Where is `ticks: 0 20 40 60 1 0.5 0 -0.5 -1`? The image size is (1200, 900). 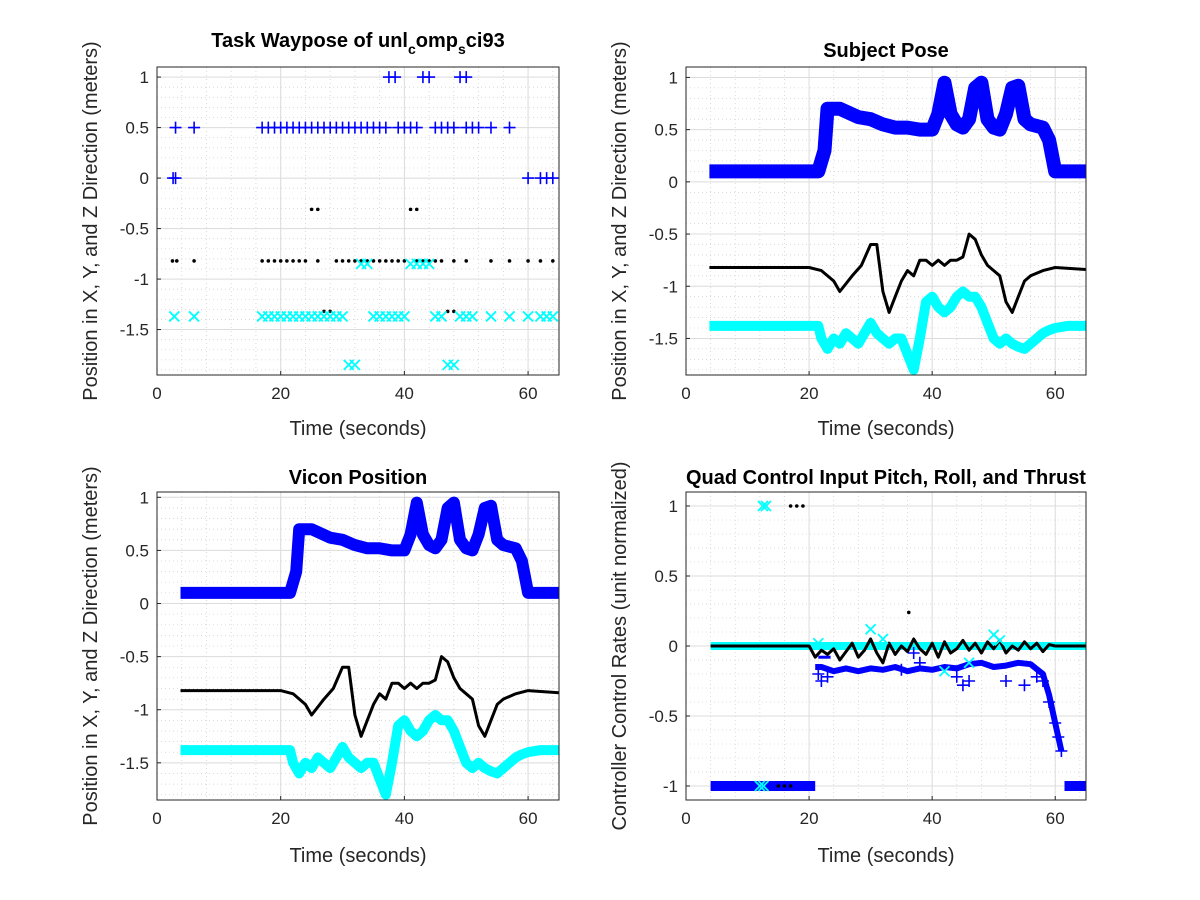
ticks: 0 20 40 60 1 0.5 0 -0.5 -1 is located at coordinates (857, 662).